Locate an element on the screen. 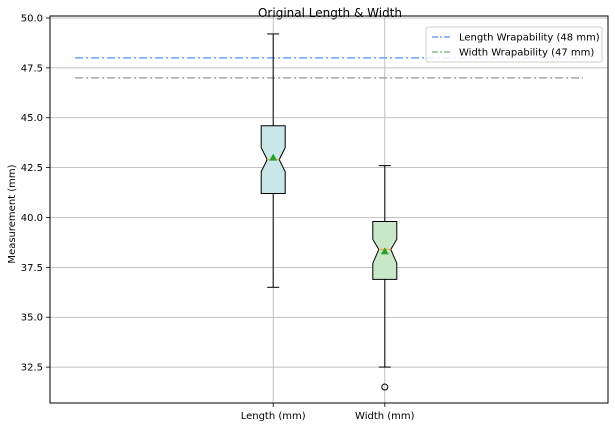 This screenshot has height=427, width=615. x-tick-label: Width (mm) is located at coordinates (385, 416).